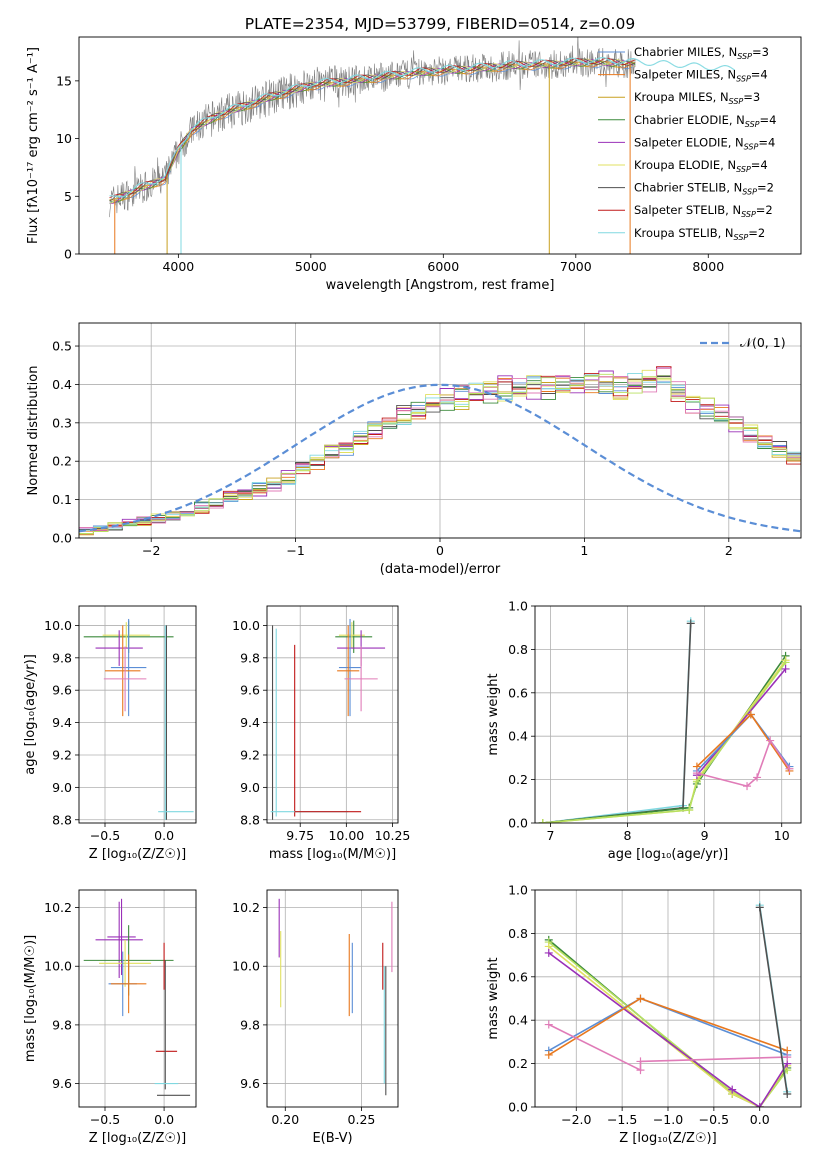  I want to click on x-tick-label: −2, so click(151, 550).